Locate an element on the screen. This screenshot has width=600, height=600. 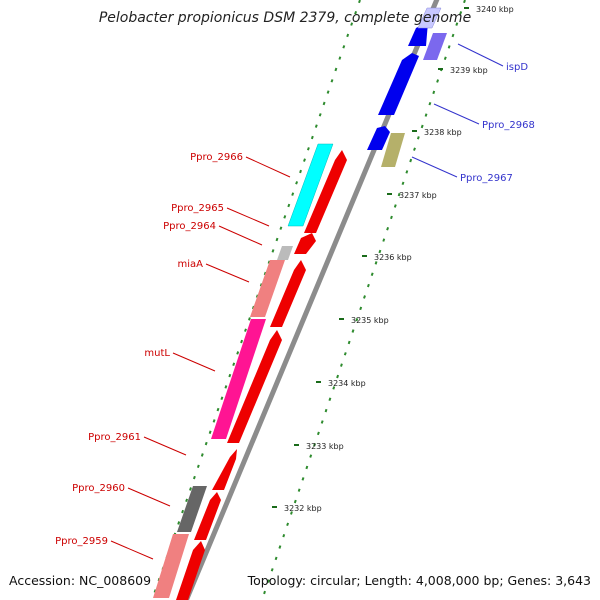
gene-label: Ppro_2960 is located at coordinates (98, 488).